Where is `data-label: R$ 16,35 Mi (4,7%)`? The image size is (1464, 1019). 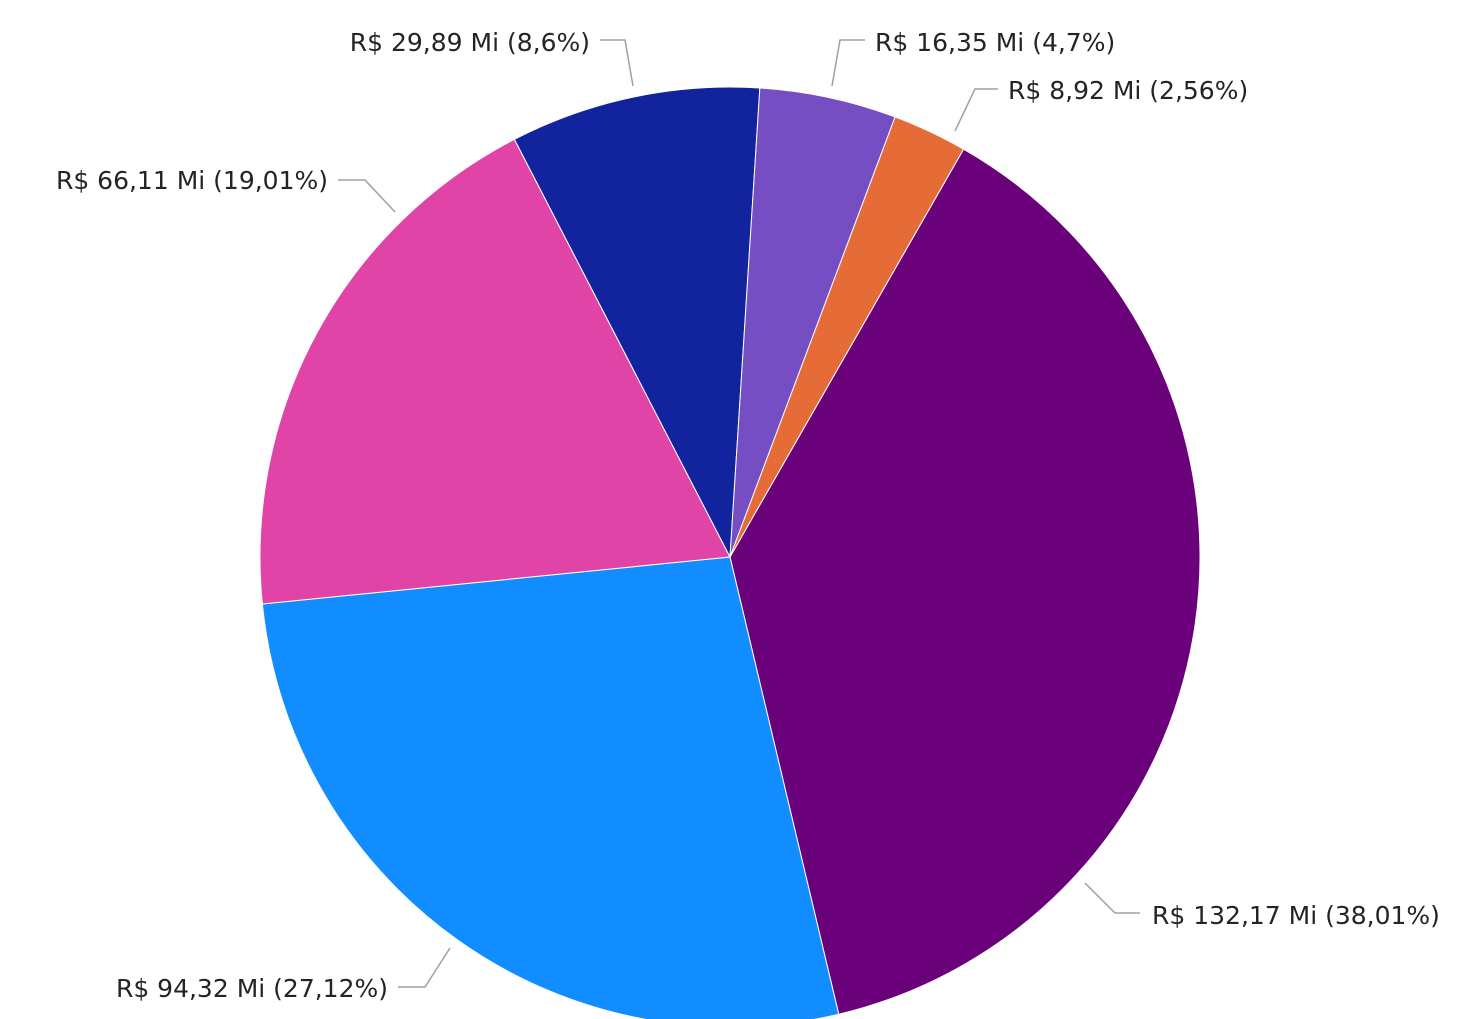 data-label: R$ 16,35 Mi (4,7%) is located at coordinates (995, 42).